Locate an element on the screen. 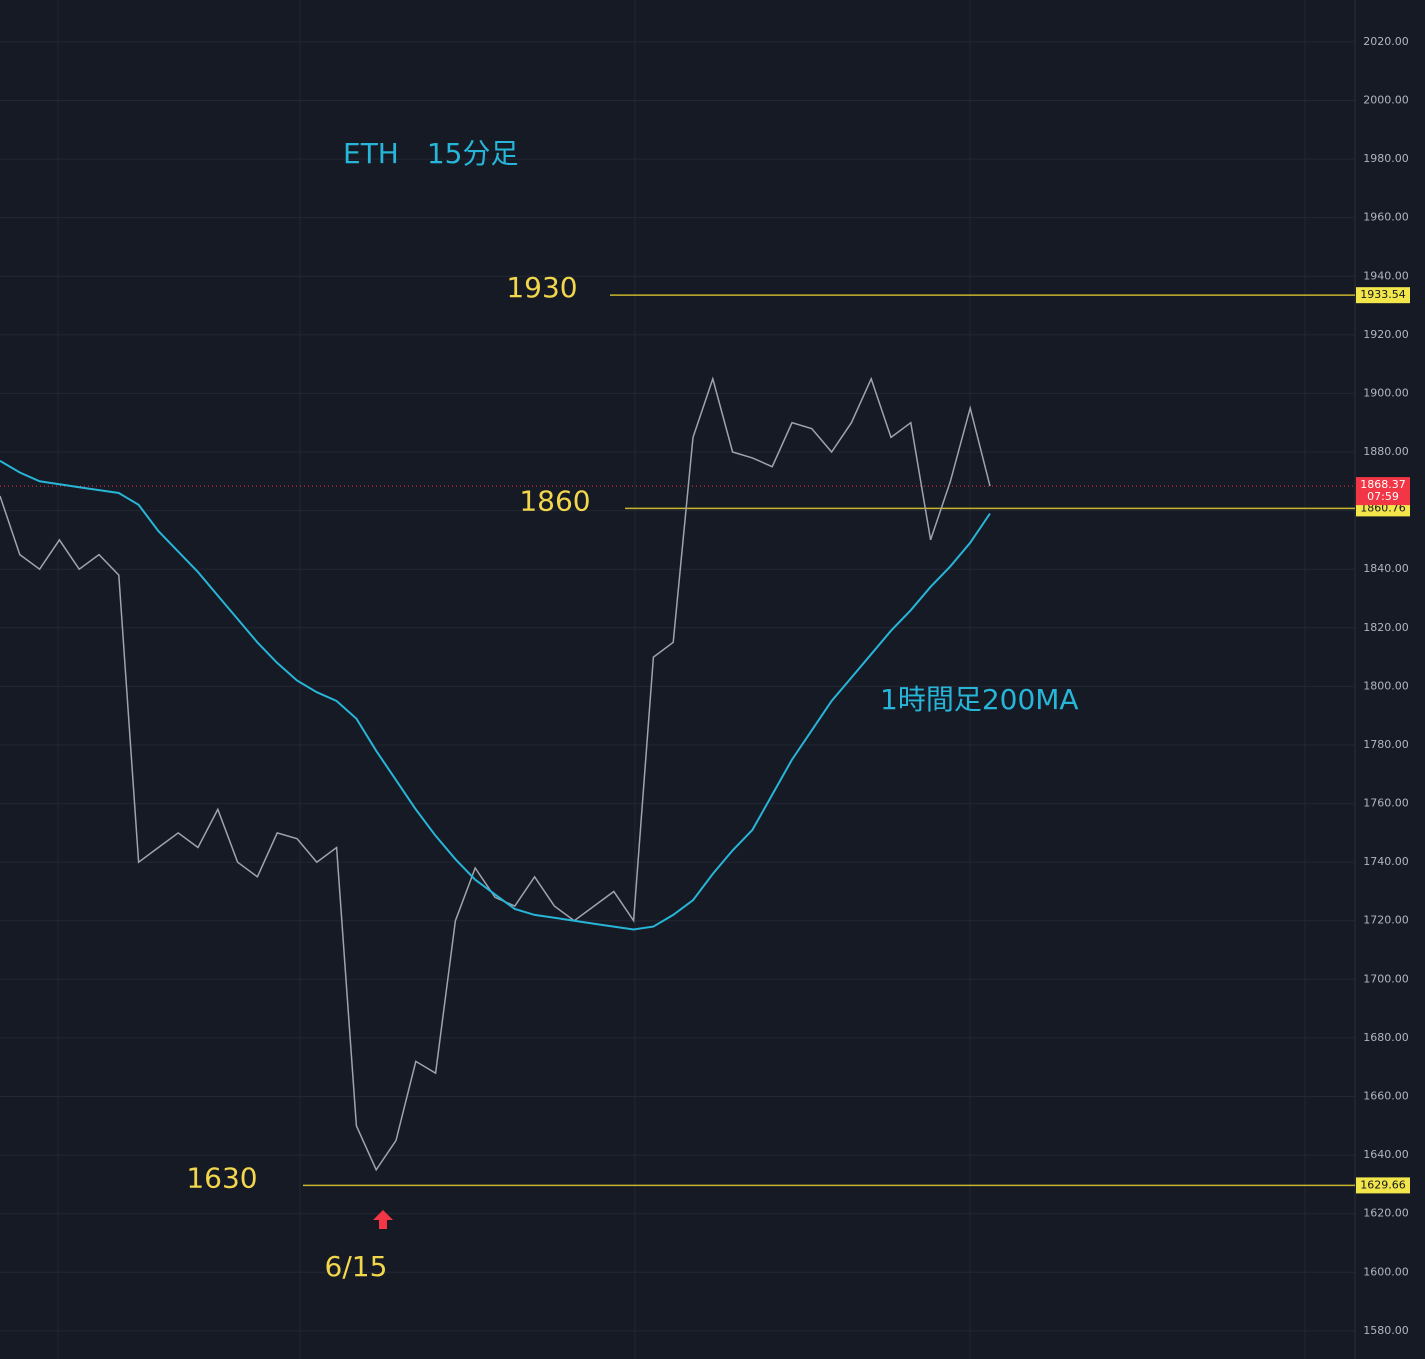 The height and width of the screenshot is (1359, 1425). y-tick-label: 1920.00 is located at coordinates (1386, 334).